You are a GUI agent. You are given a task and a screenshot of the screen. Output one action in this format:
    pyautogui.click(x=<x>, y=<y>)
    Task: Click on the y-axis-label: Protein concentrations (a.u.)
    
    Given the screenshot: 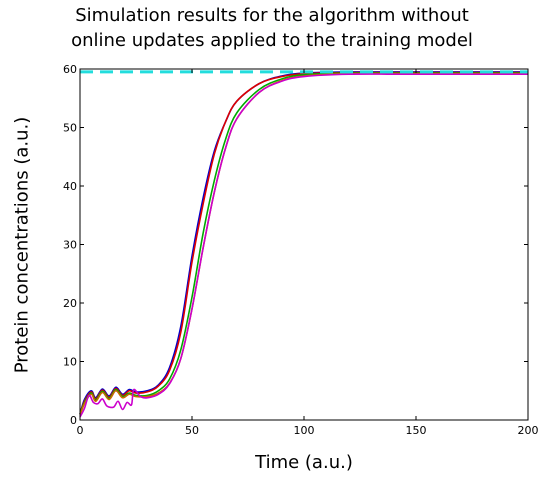 What is the action you would take?
    pyautogui.click(x=22, y=245)
    